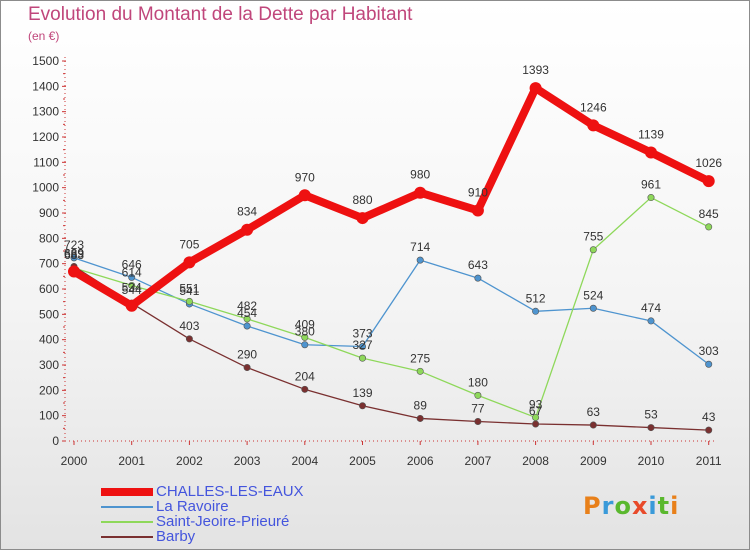 This screenshot has height=551, width=750. Describe the element at coordinates (709, 417) in the screenshot. I see `data-label: 43` at that location.